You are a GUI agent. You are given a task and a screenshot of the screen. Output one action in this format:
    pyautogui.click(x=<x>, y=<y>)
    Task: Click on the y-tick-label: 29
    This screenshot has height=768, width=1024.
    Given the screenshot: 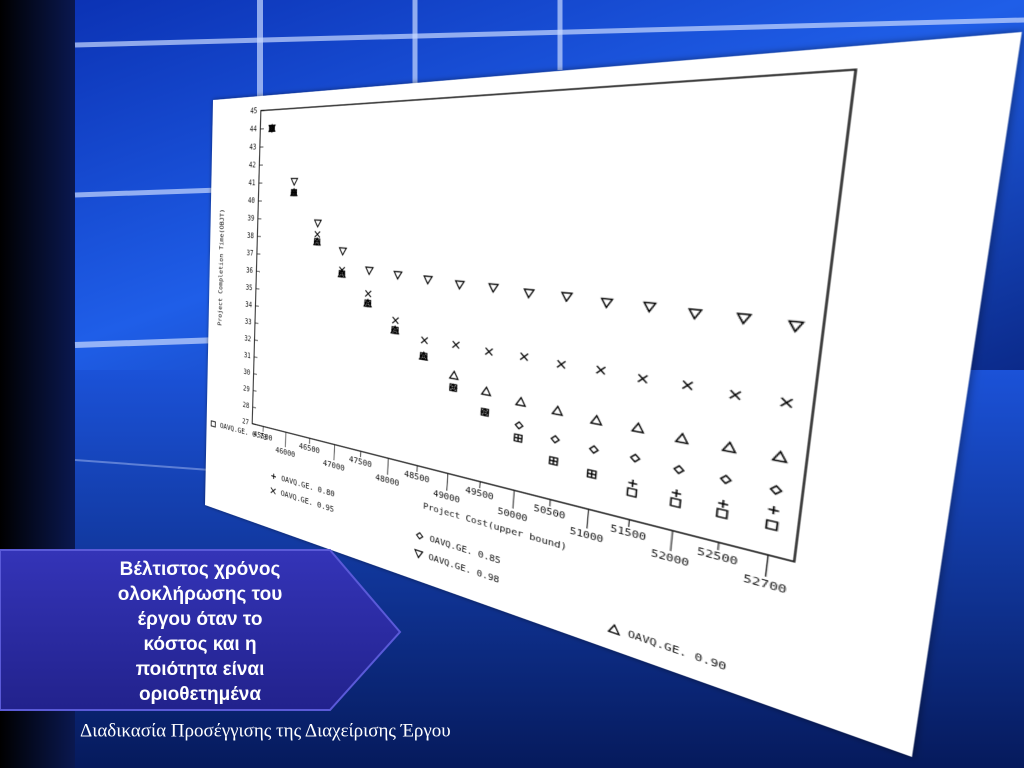 What is the action you would take?
    pyautogui.click(x=246, y=389)
    